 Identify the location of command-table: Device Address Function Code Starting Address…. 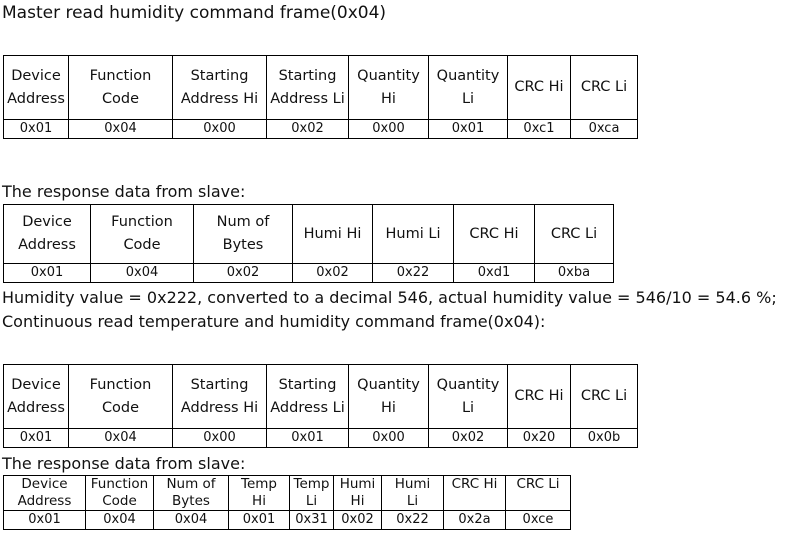
(320, 406).